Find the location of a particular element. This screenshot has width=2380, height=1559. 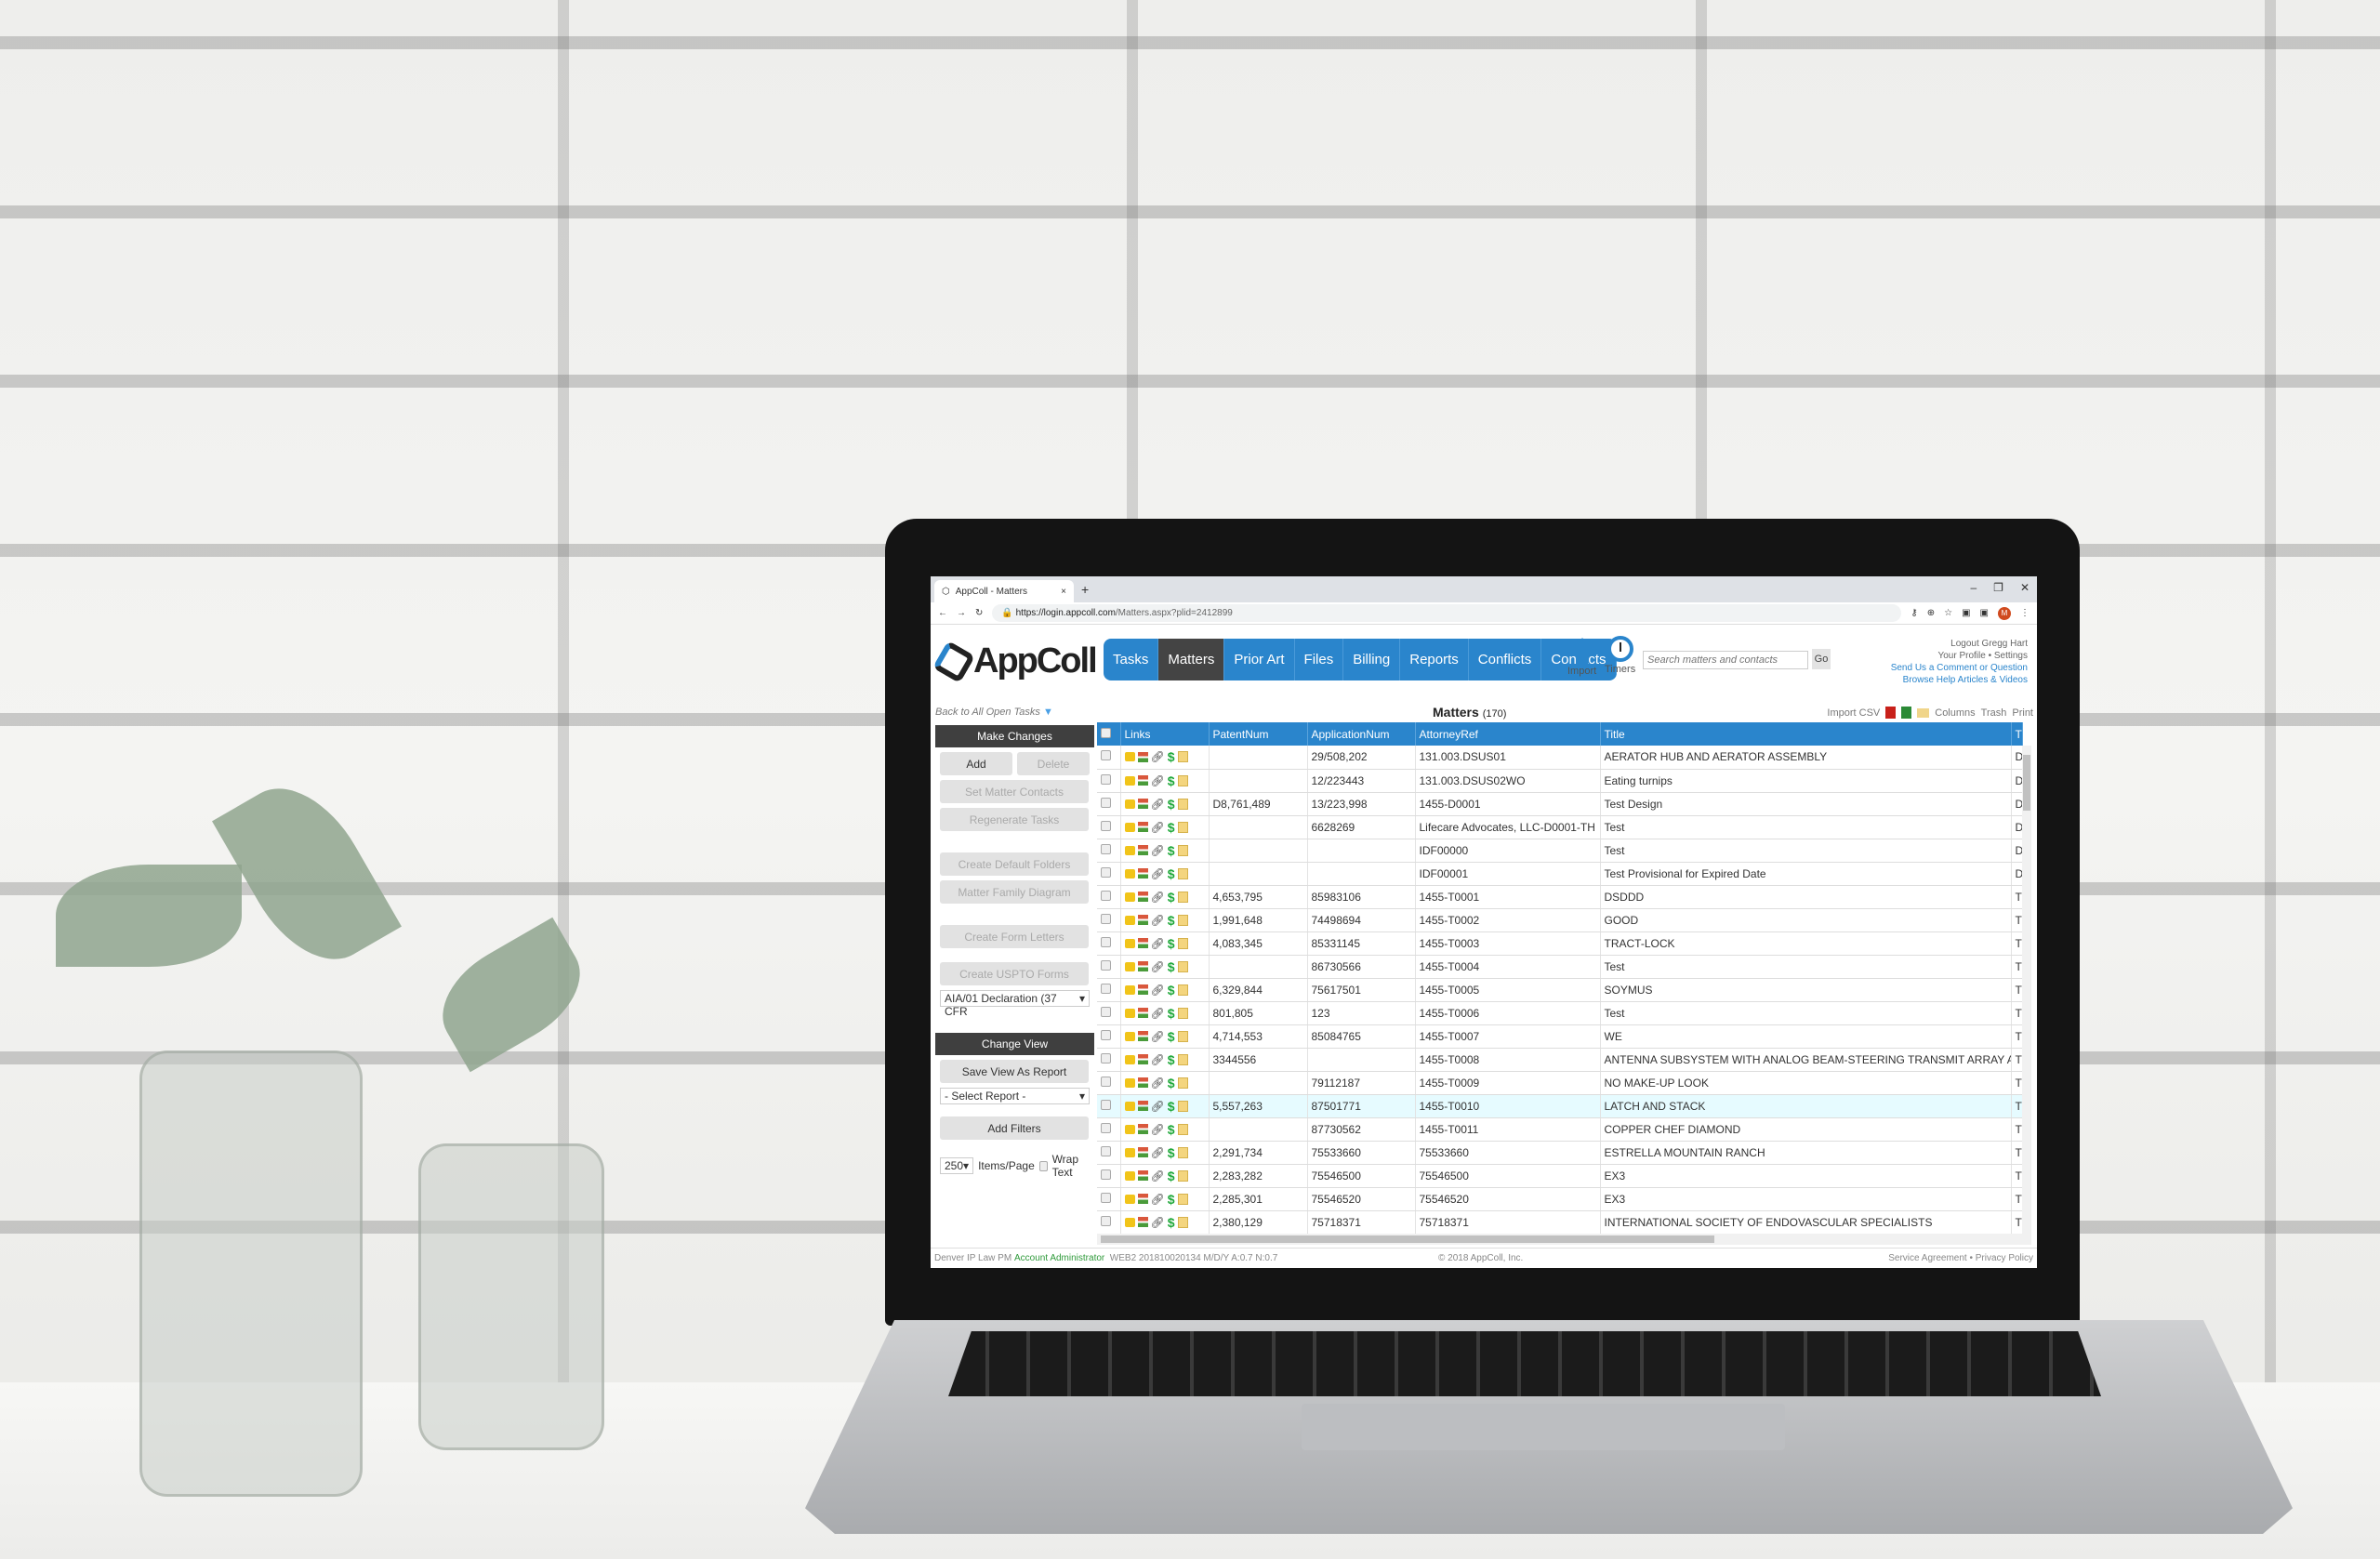

comment-link: Send Us a Comment or Question is located at coordinates (1959, 668).